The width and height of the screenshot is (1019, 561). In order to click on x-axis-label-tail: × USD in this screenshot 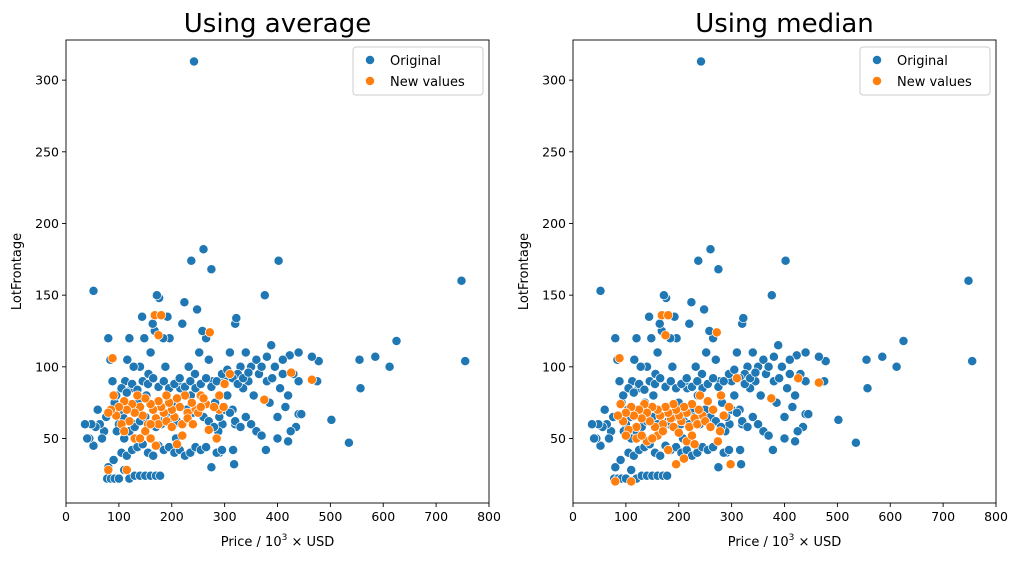, I will do `click(310, 542)`.